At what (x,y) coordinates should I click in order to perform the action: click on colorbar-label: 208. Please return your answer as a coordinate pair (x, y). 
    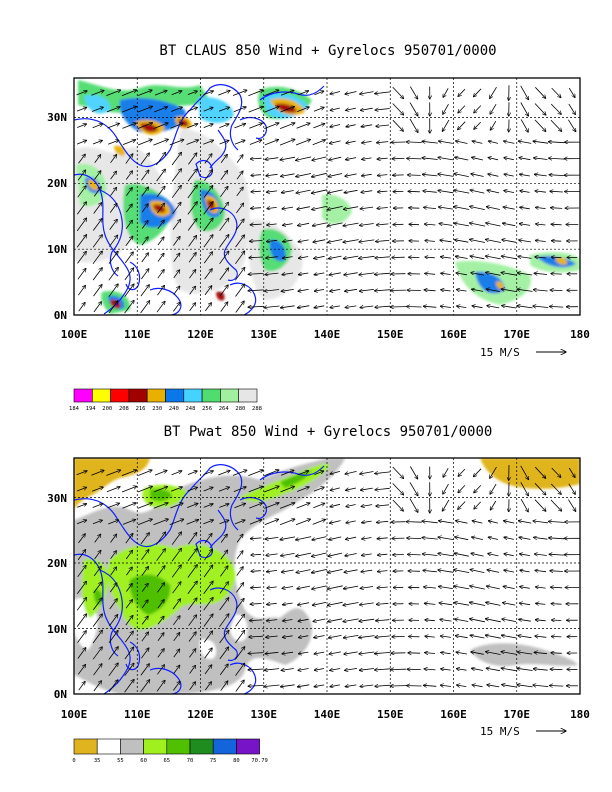
    Looking at the image, I should click on (124, 409).